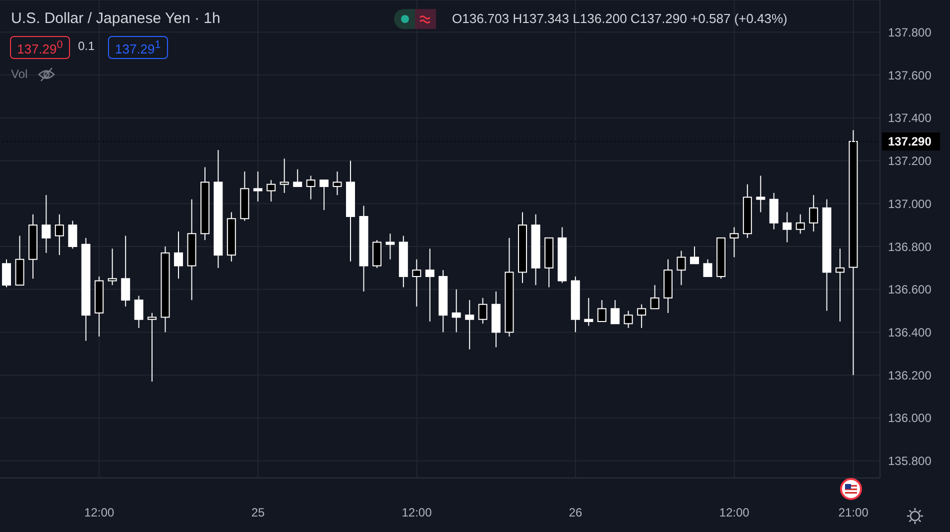 The width and height of the screenshot is (950, 532). What do you see at coordinates (115, 18) in the screenshot?
I see `text: U.S. Dollar / Japanese Yen · 1h` at bounding box center [115, 18].